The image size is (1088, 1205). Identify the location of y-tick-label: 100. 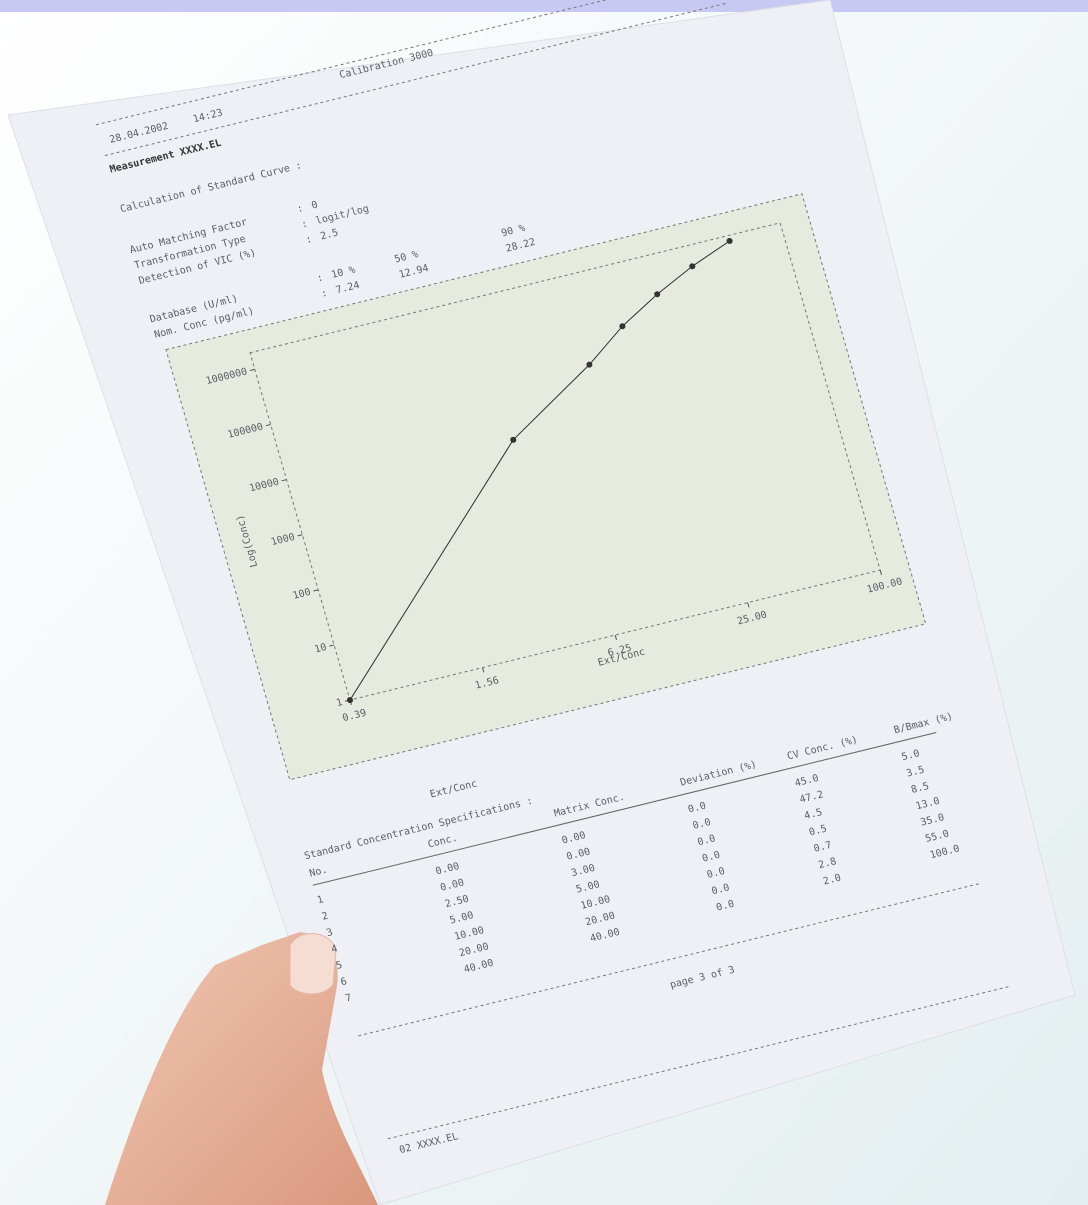
(302, 594).